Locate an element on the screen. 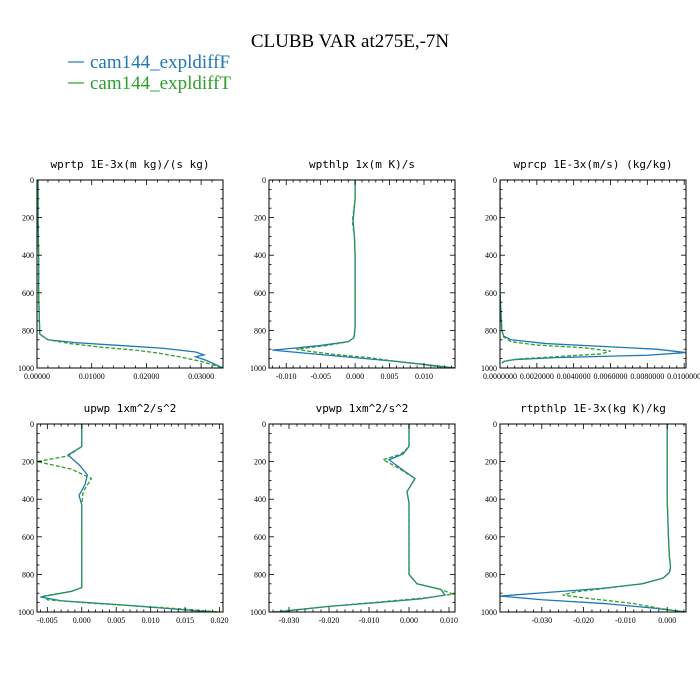  panel-title-wprtp: wprtp 1E-3x(m kg)/(s kg) is located at coordinates (130, 164).